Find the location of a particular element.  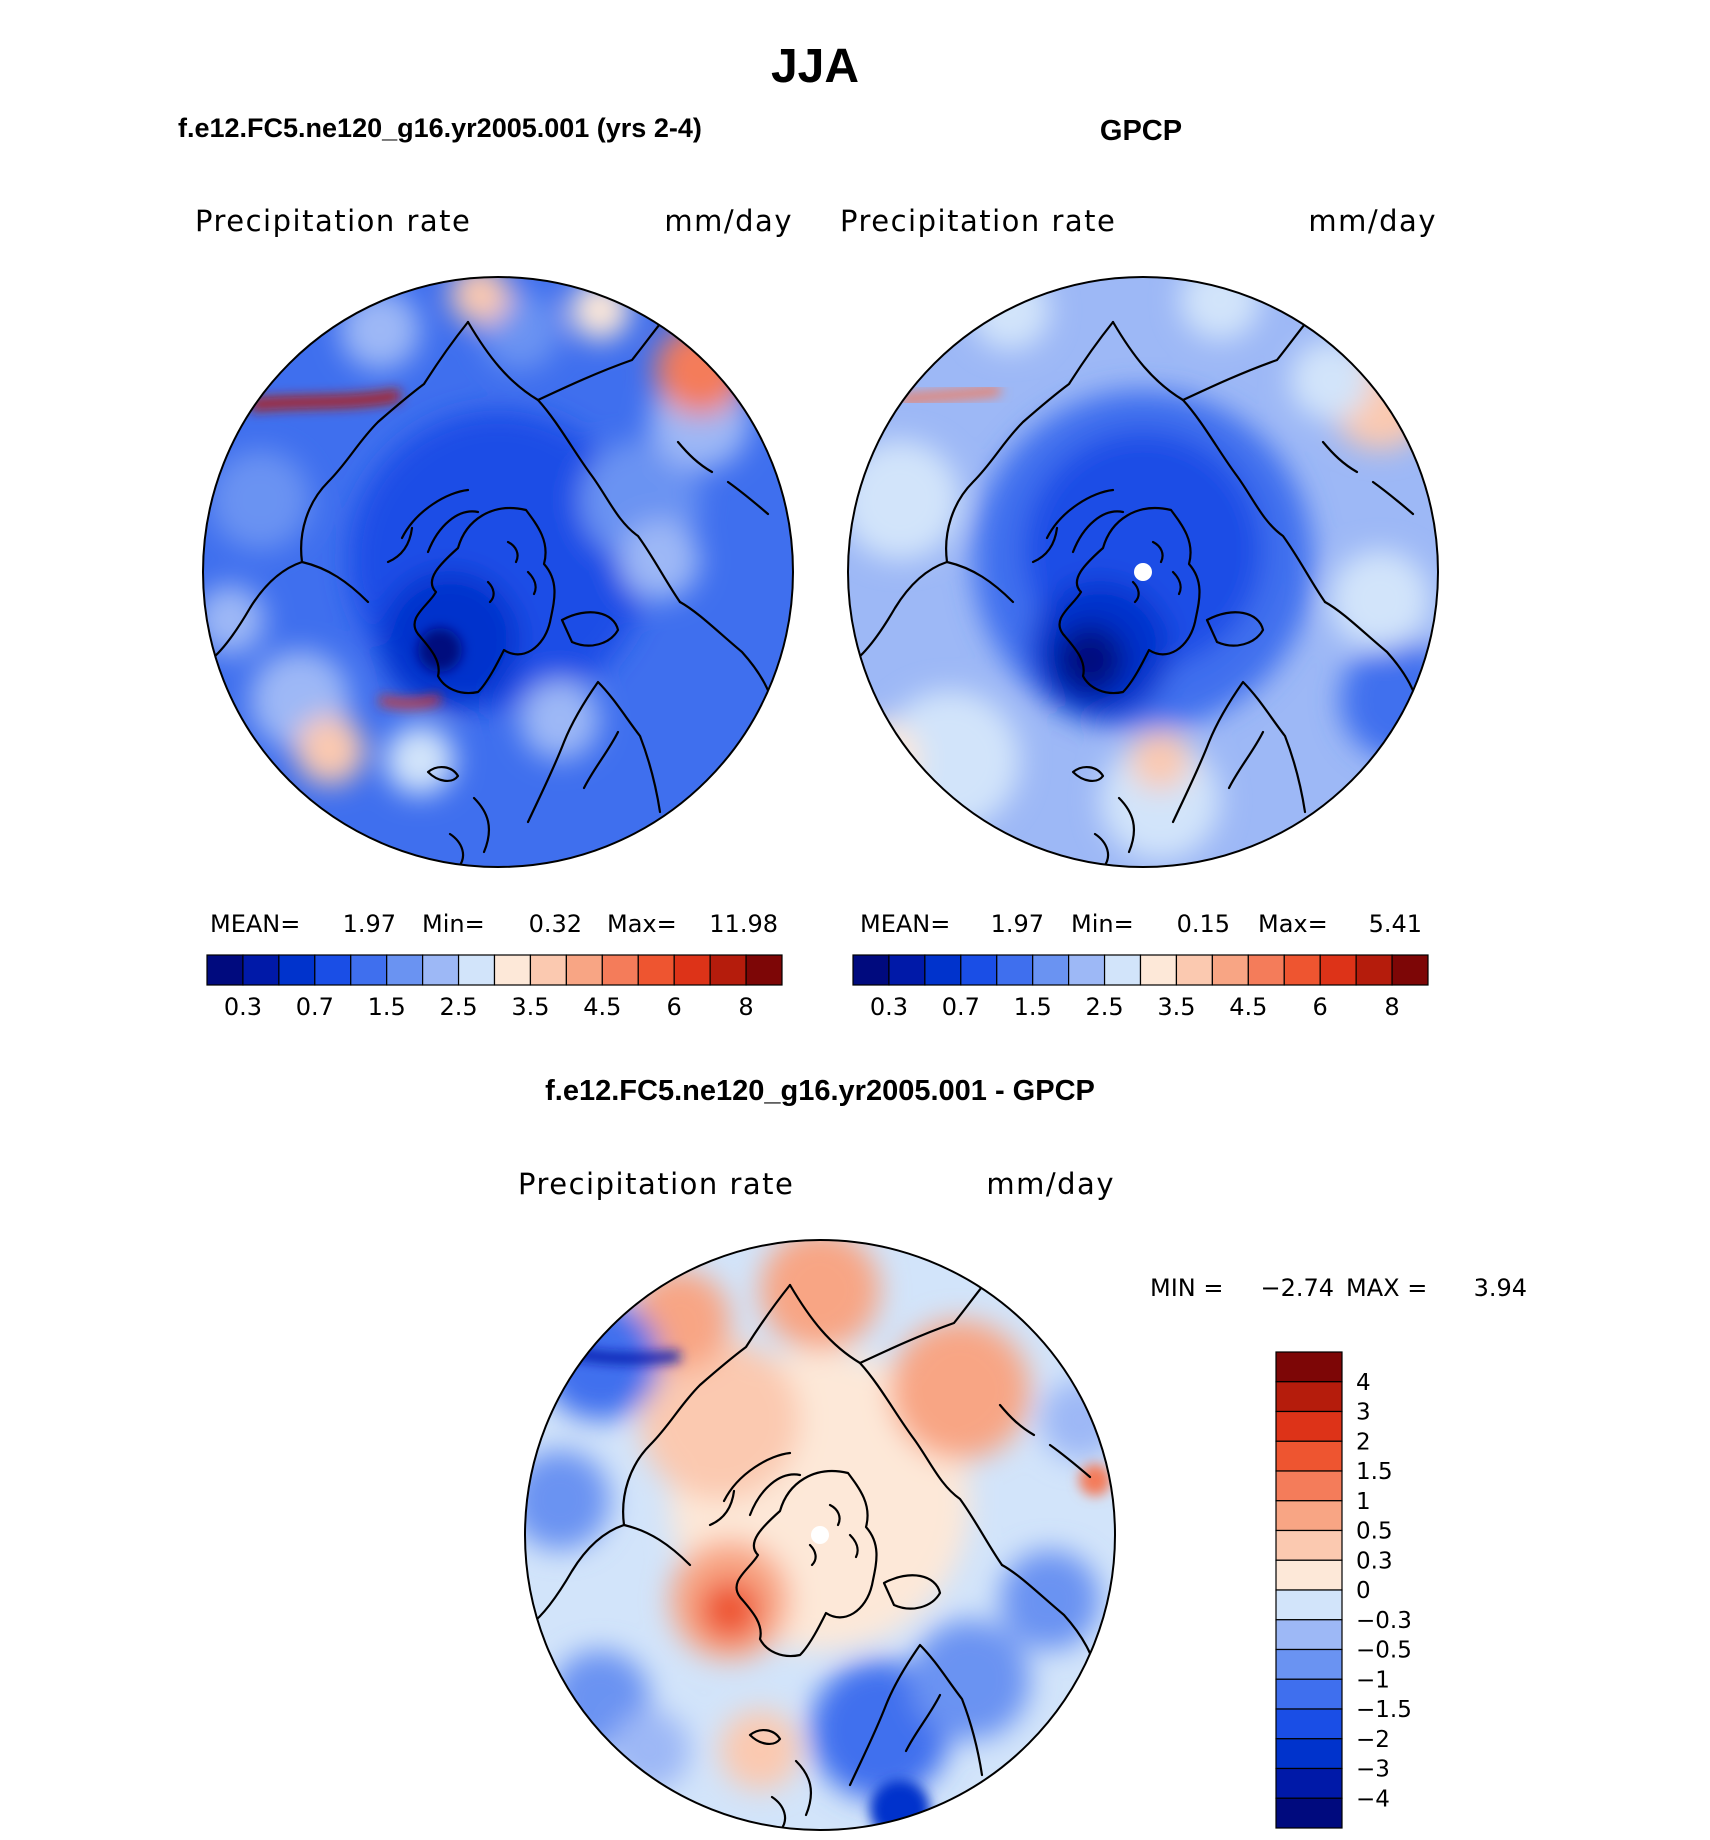

variable-label-model: Precipitation rate is located at coordinates (333, 221).